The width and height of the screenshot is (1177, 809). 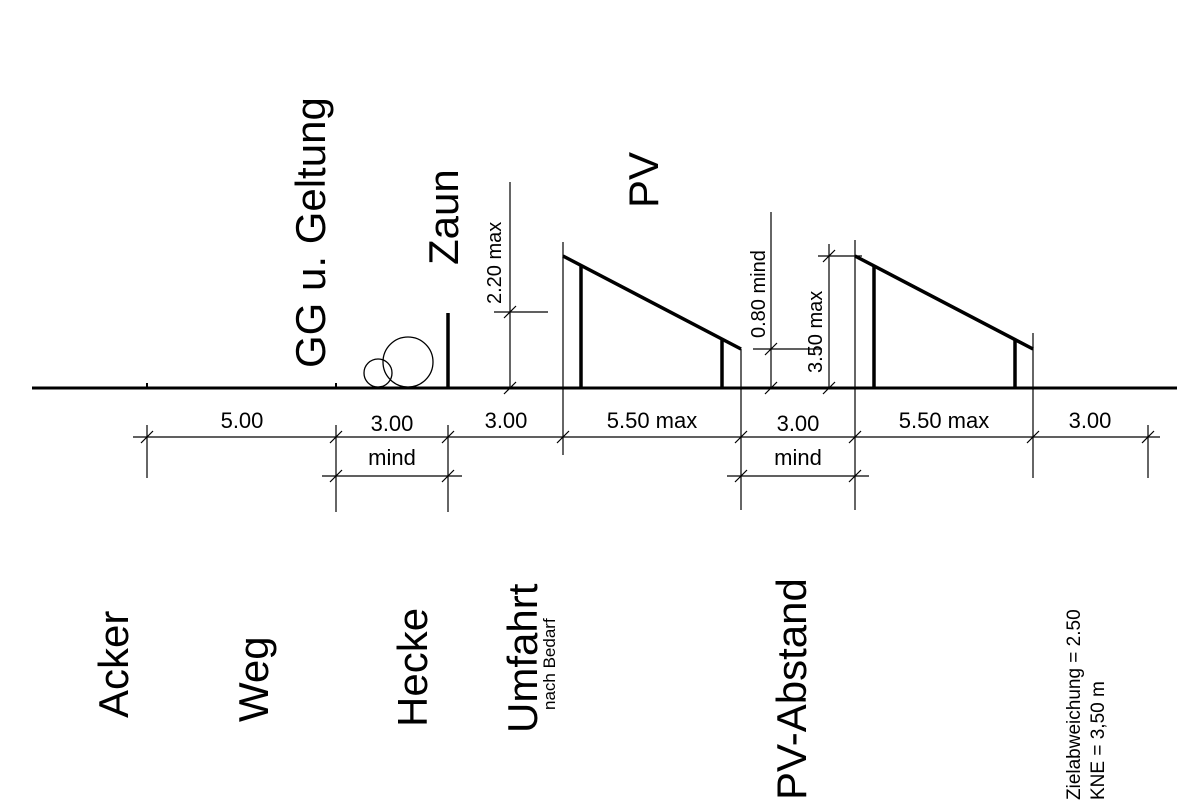 What do you see at coordinates (791, 689) in the screenshot?
I see `label-pv-abstand: PV-Abstand` at bounding box center [791, 689].